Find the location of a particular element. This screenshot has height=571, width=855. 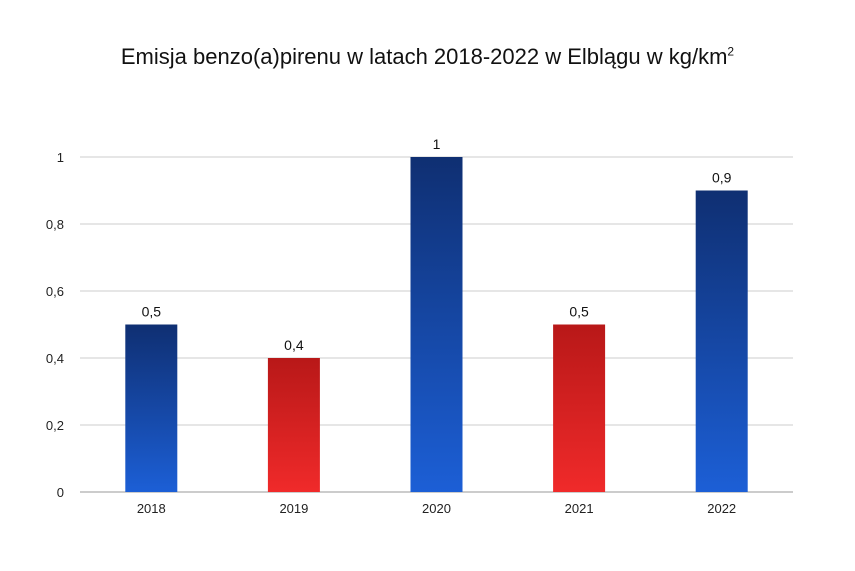

data-label-2018: 0,5 is located at coordinates (152, 312).